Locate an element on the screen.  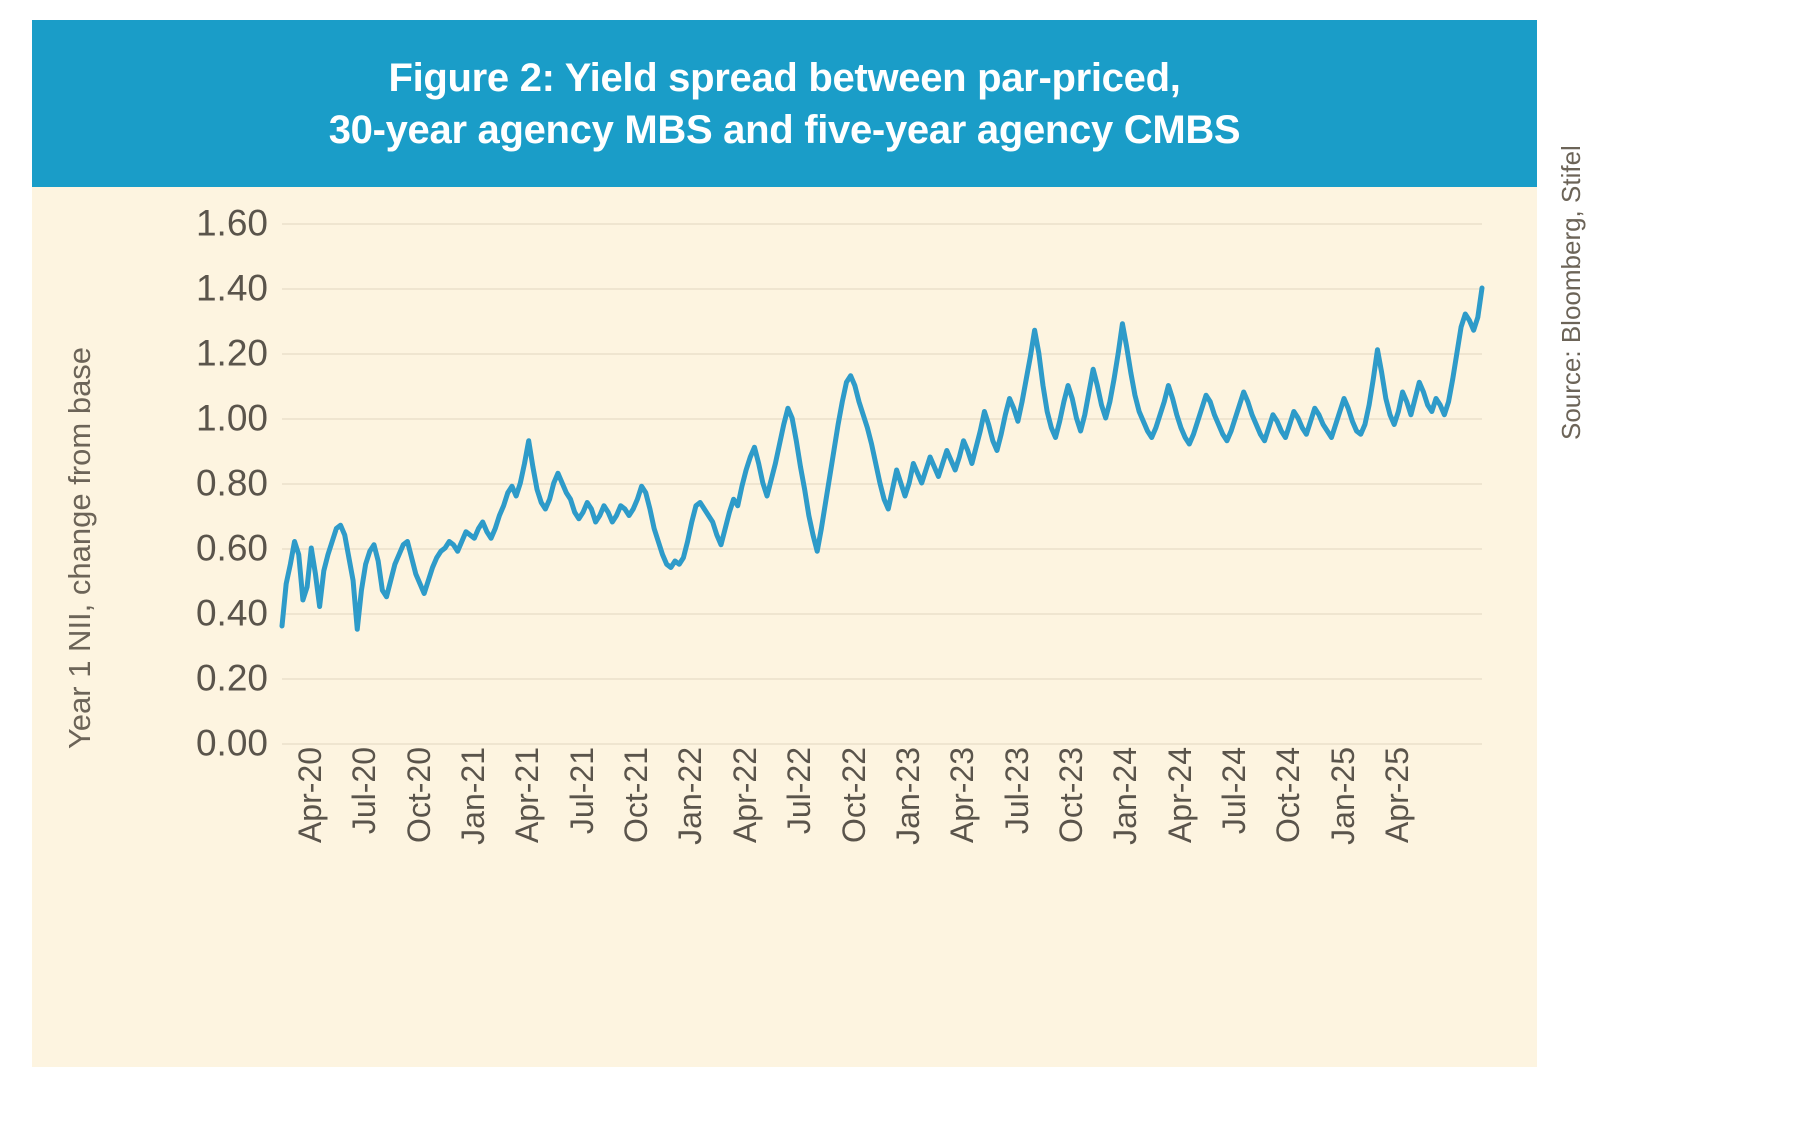
x-tick-label: Jul-22 is located at coordinates (799, 791).